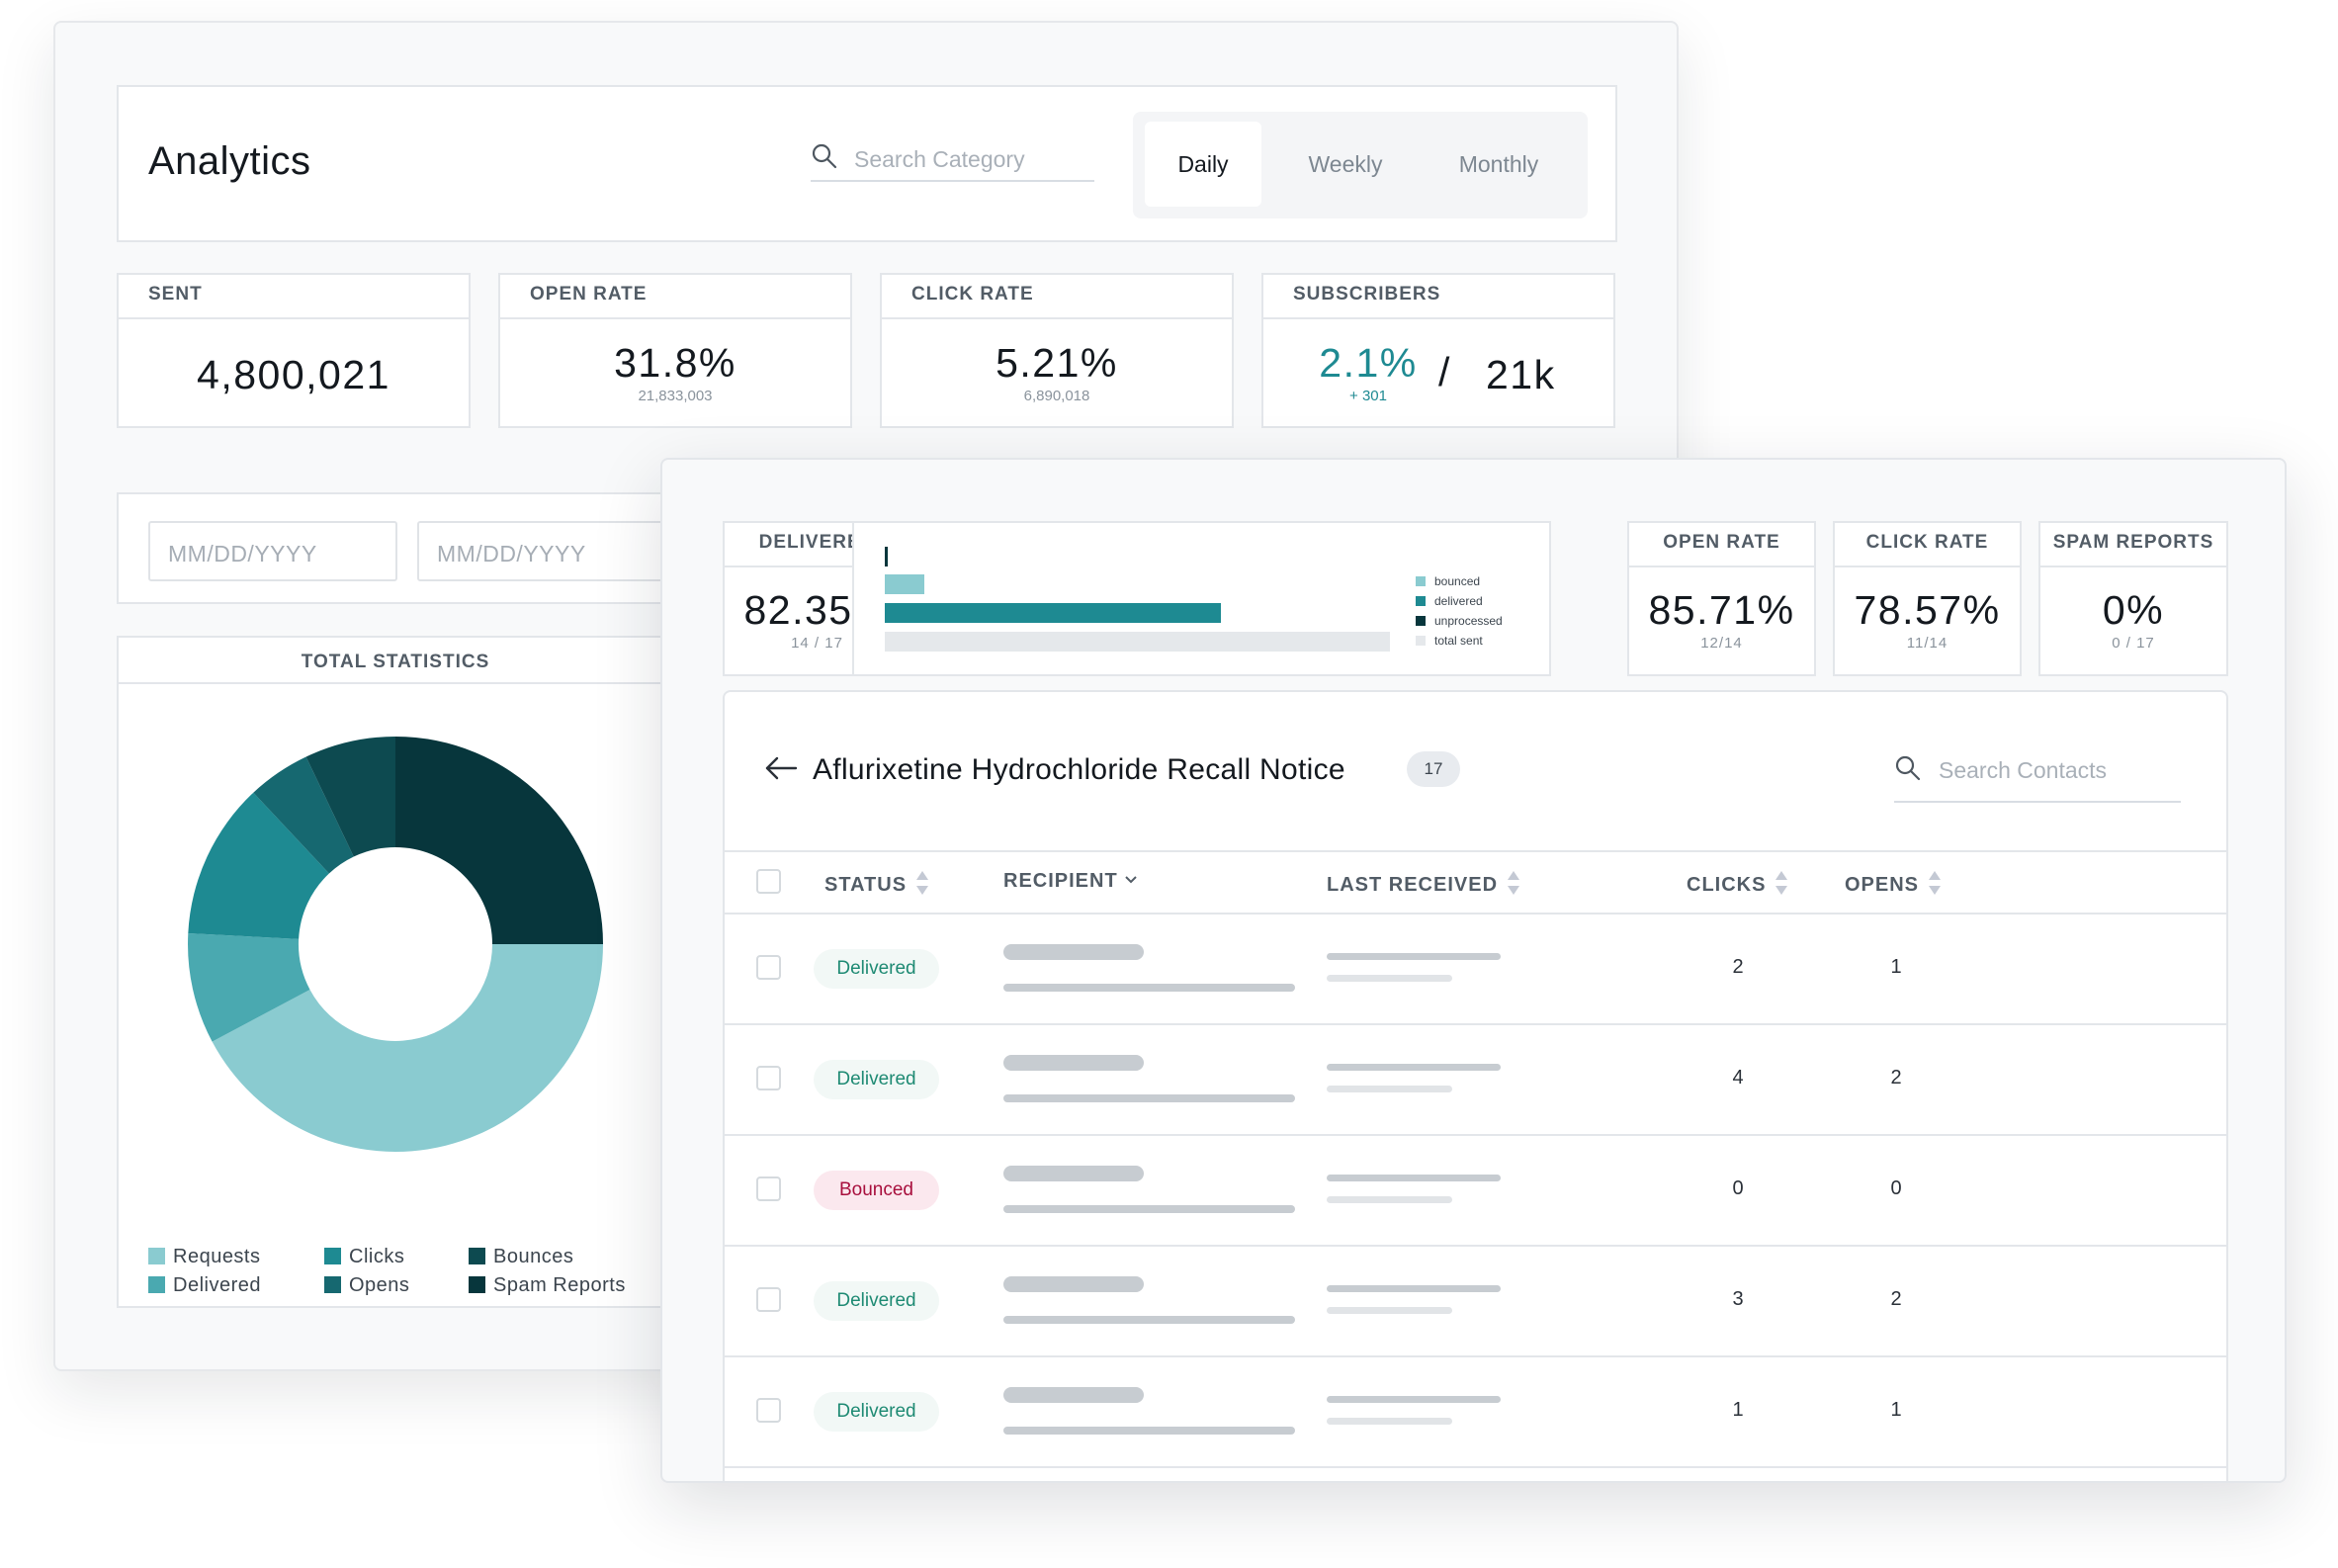  I want to click on column-label: RECIPIENT, so click(1060, 881).